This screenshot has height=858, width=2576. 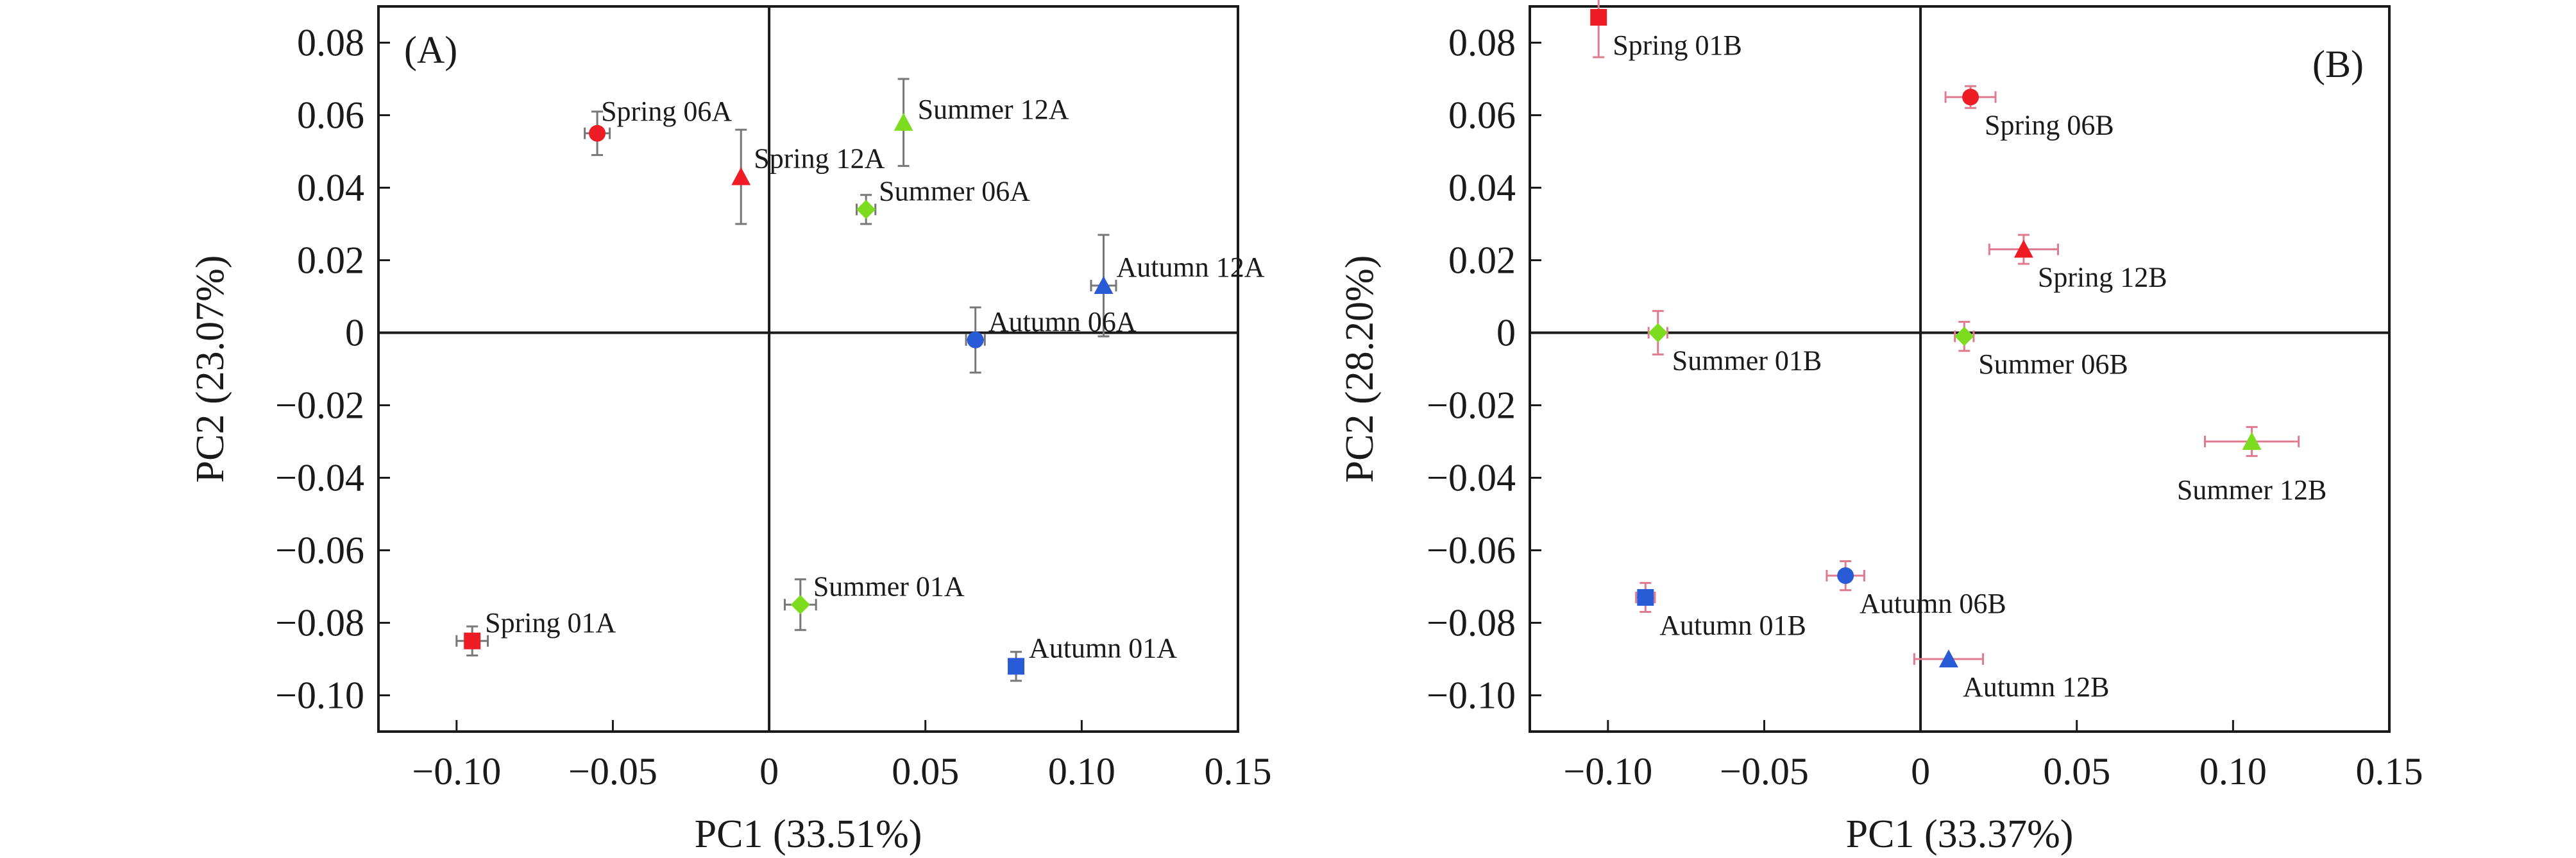 What do you see at coordinates (430, 50) in the screenshot?
I see `panel-a-label: (A)` at bounding box center [430, 50].